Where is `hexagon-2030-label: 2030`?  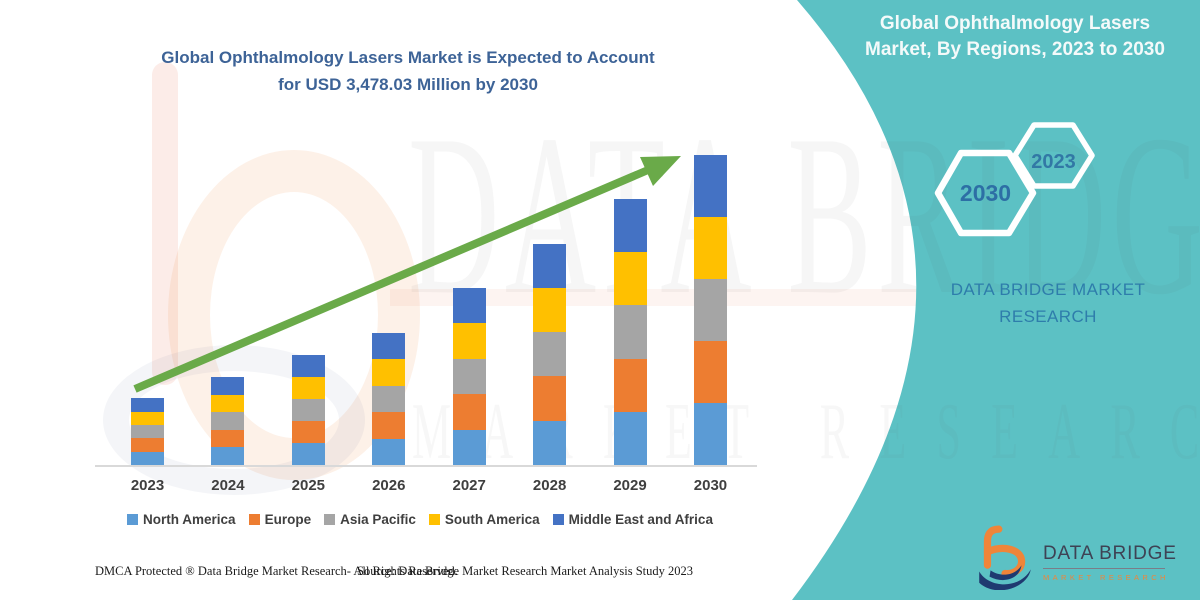 hexagon-2030-label: 2030 is located at coordinates (985, 193).